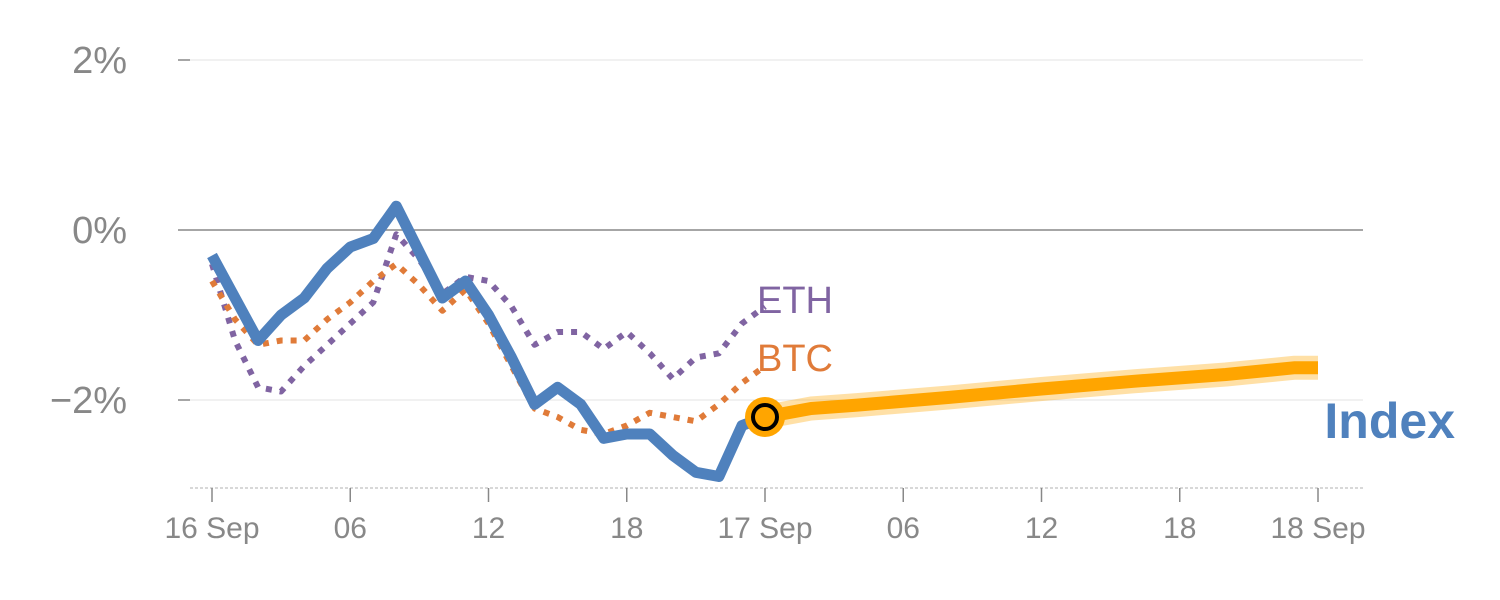 This screenshot has width=1500, height=600. What do you see at coordinates (795, 359) in the screenshot?
I see `btc-series-label: BTC` at bounding box center [795, 359].